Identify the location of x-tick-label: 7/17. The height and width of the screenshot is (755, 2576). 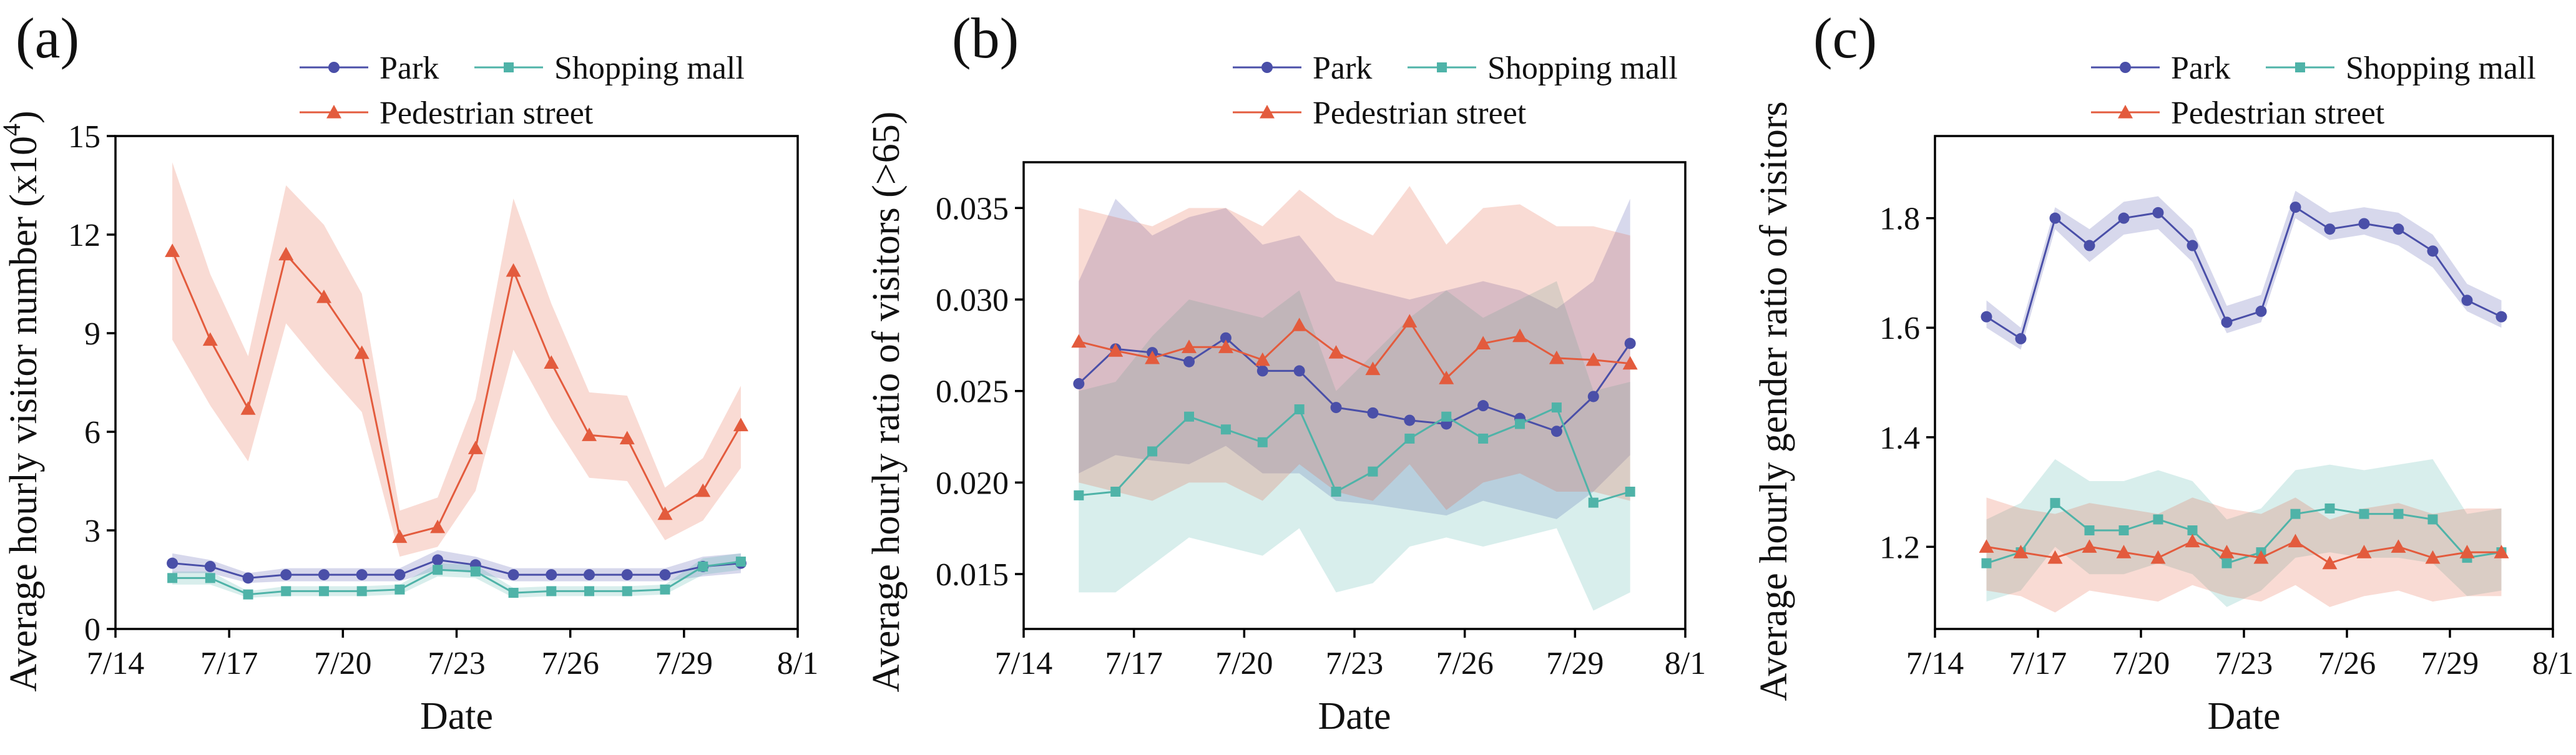
(1133, 664).